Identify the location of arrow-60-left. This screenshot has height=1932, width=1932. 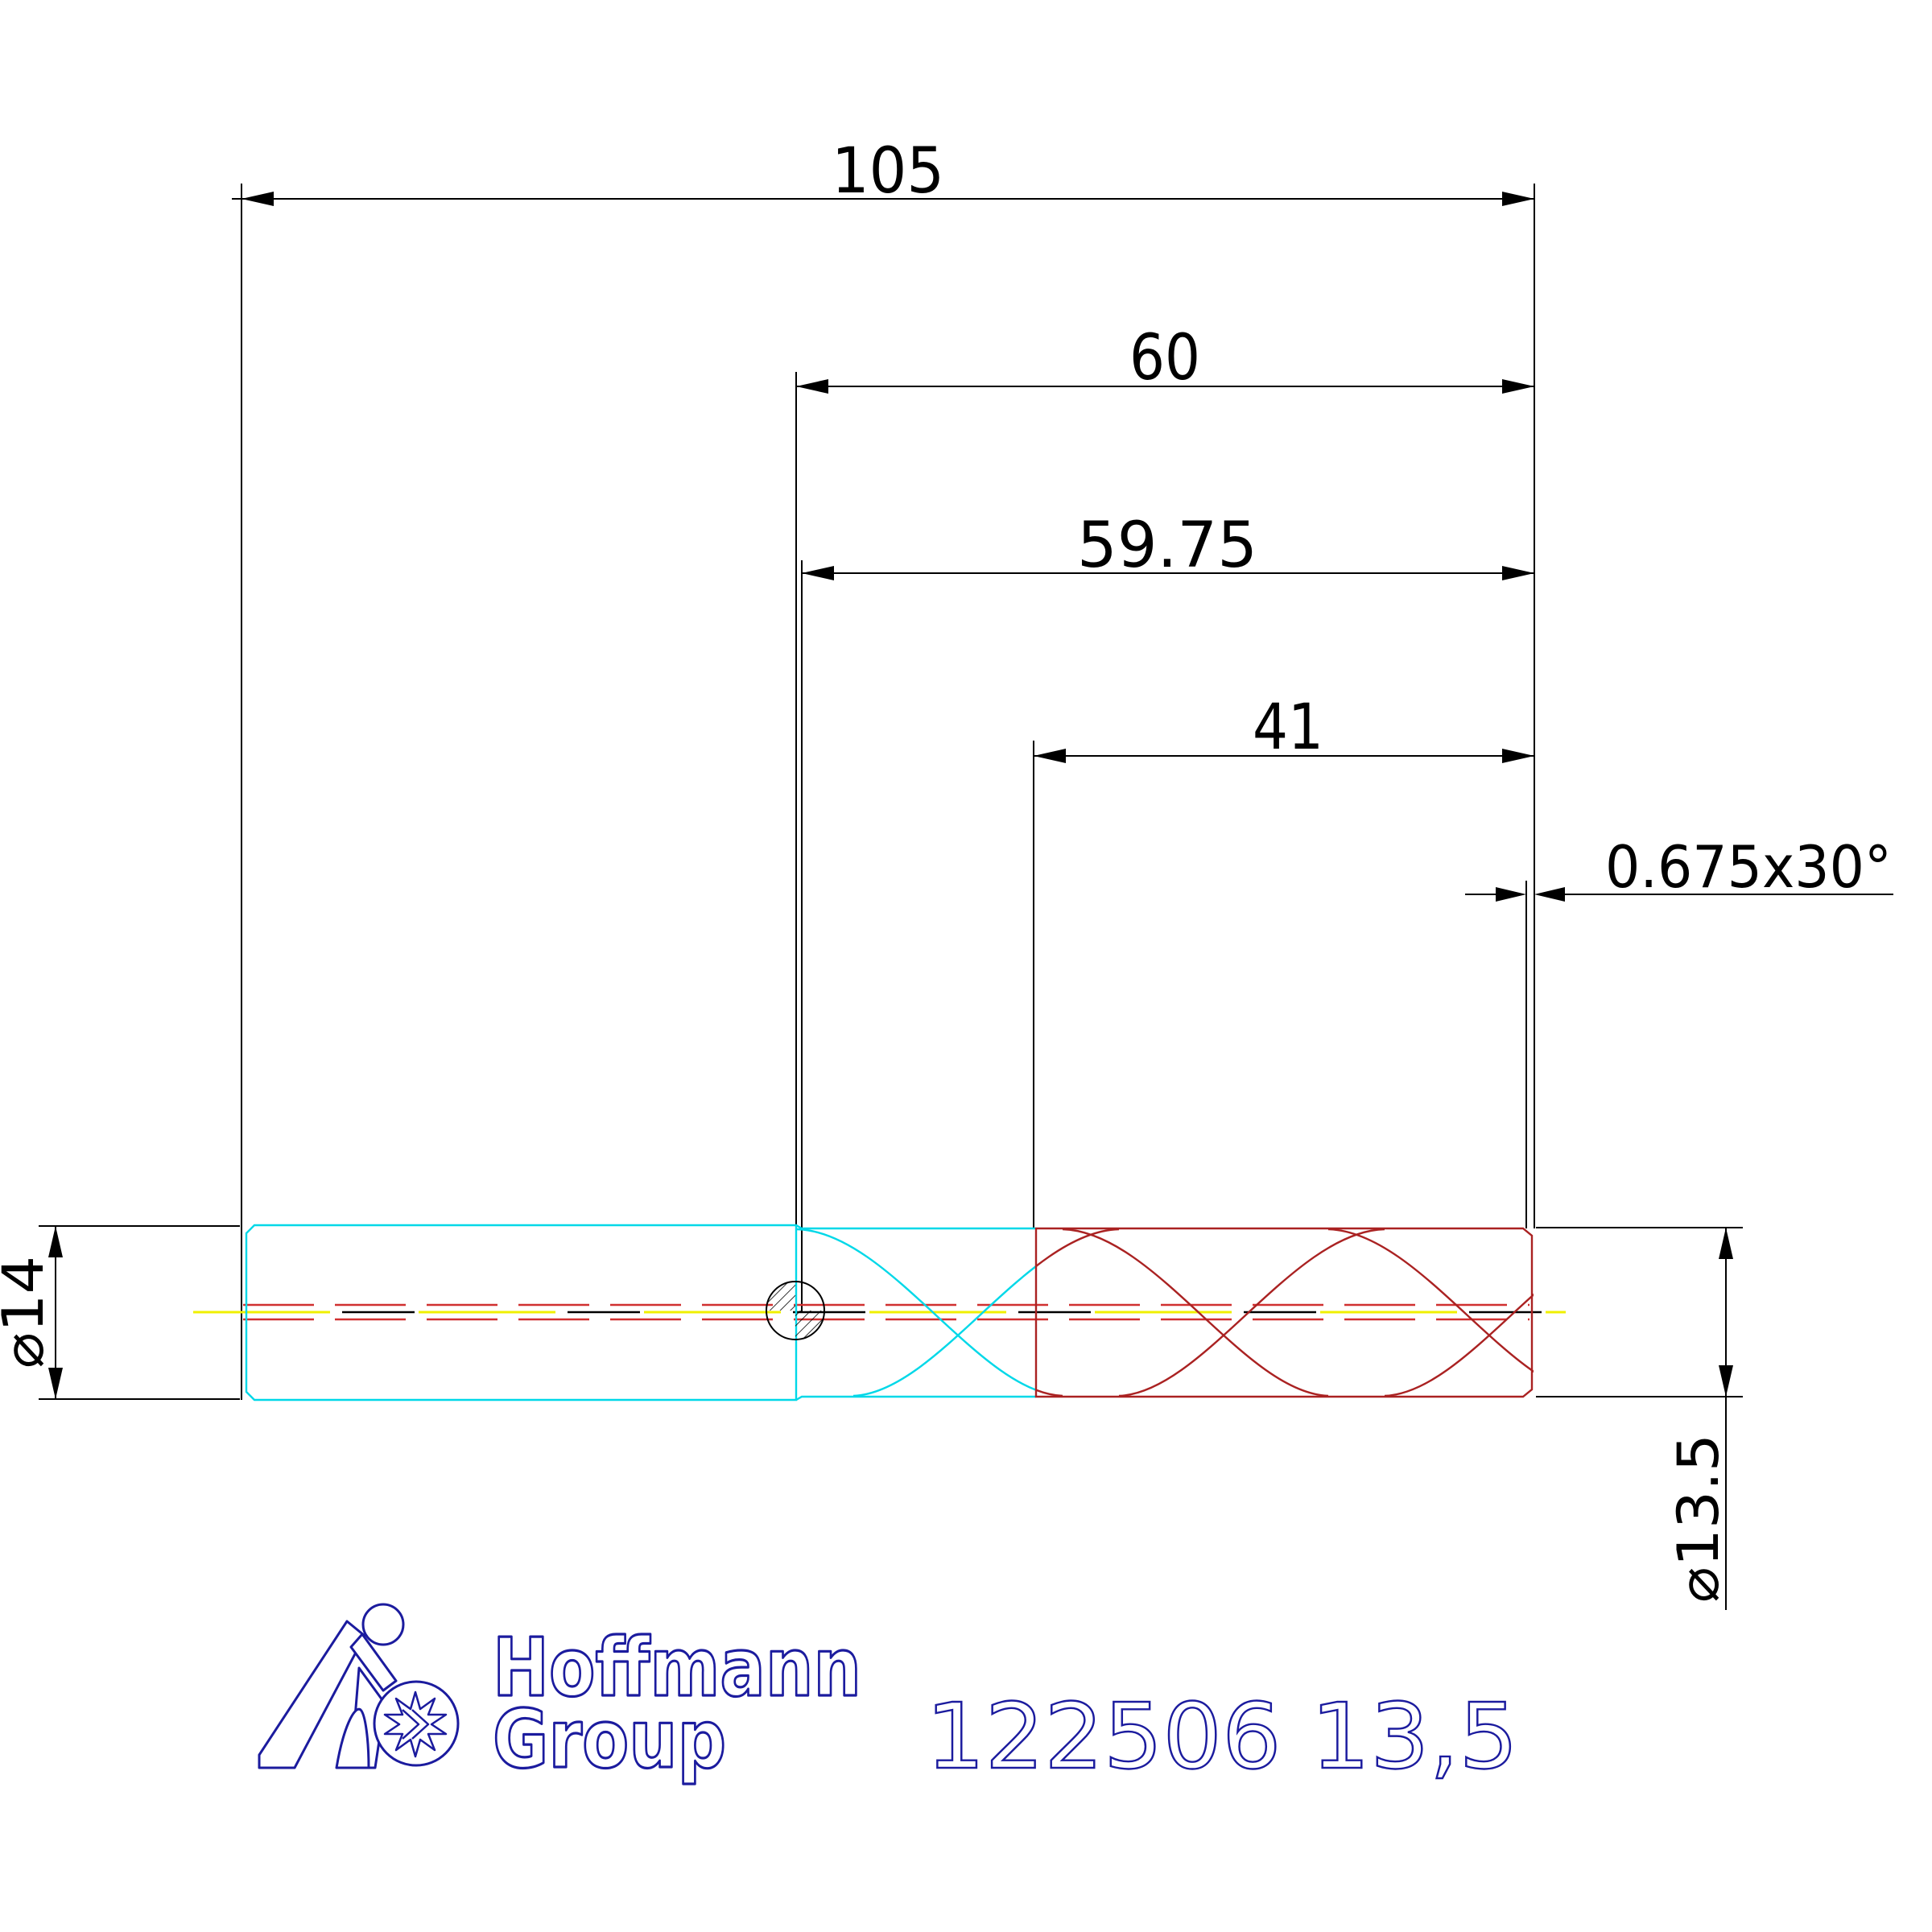
(812, 386).